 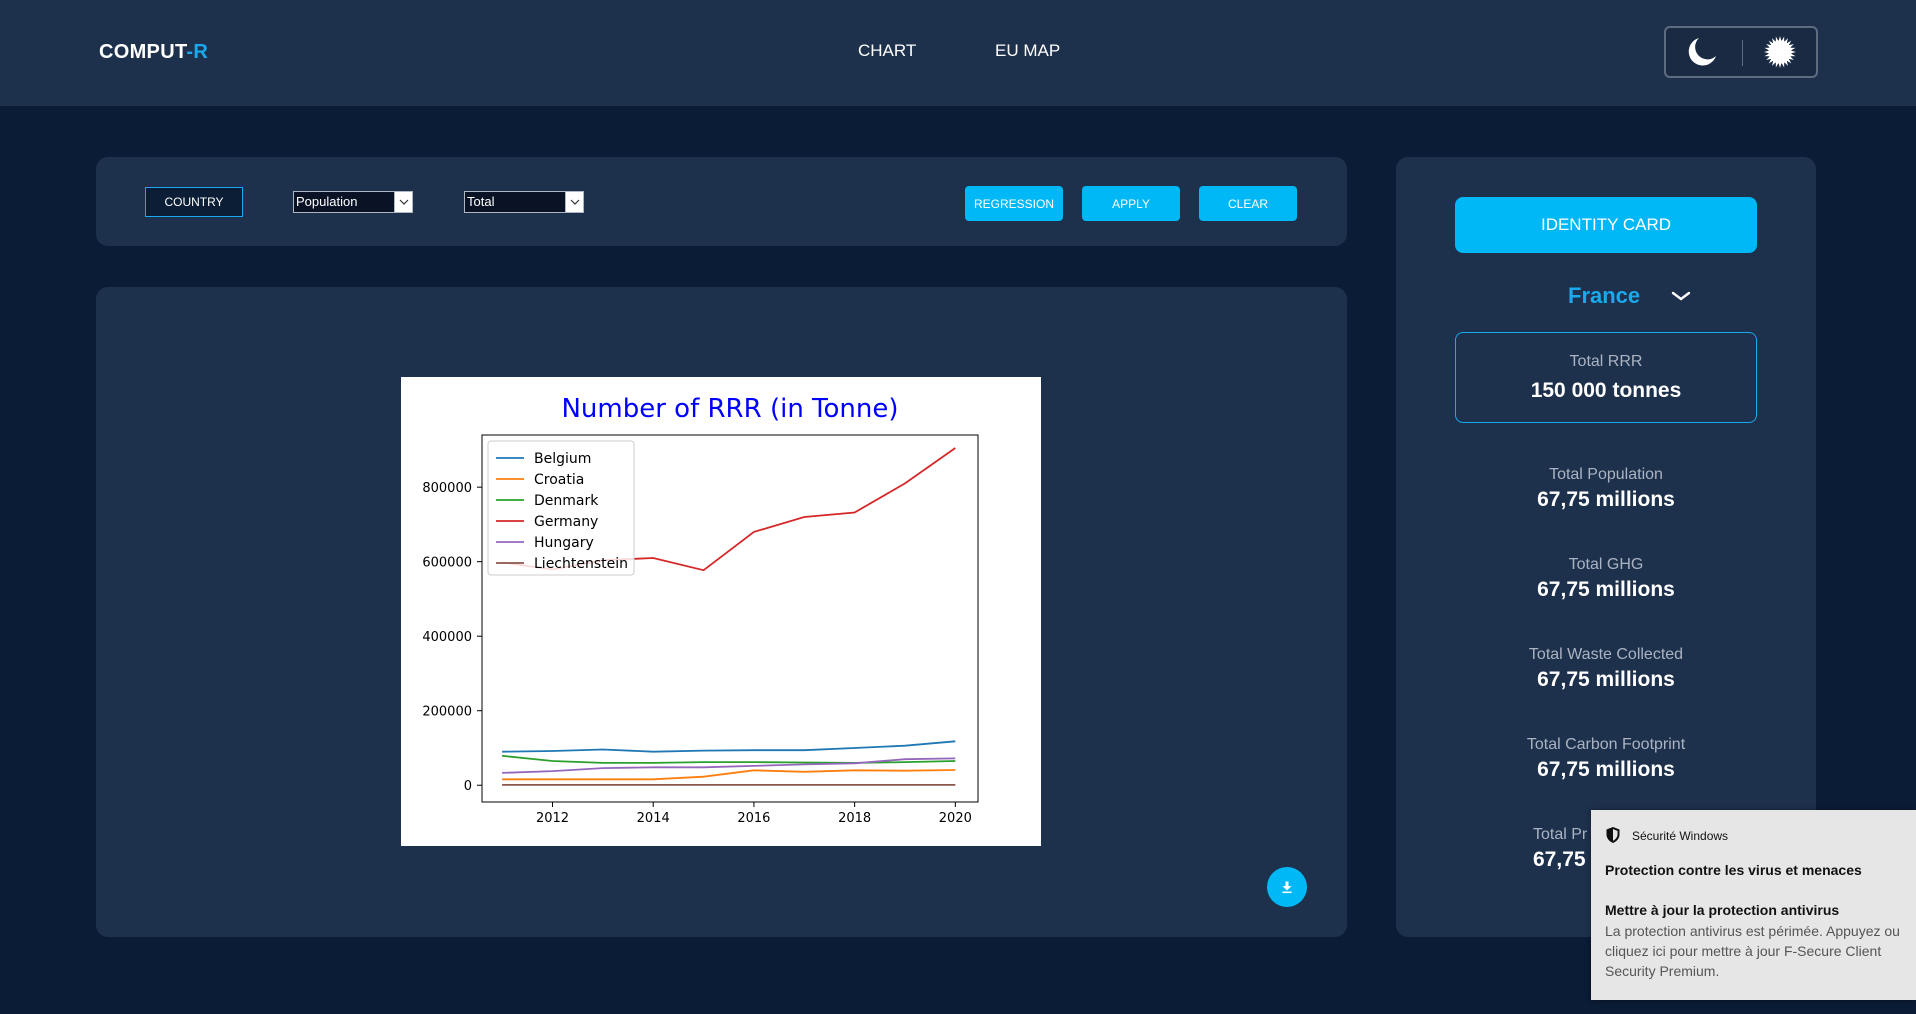 I want to click on top-navbar: COMPUT-R CHART EU MAP, so click(x=958, y=53).